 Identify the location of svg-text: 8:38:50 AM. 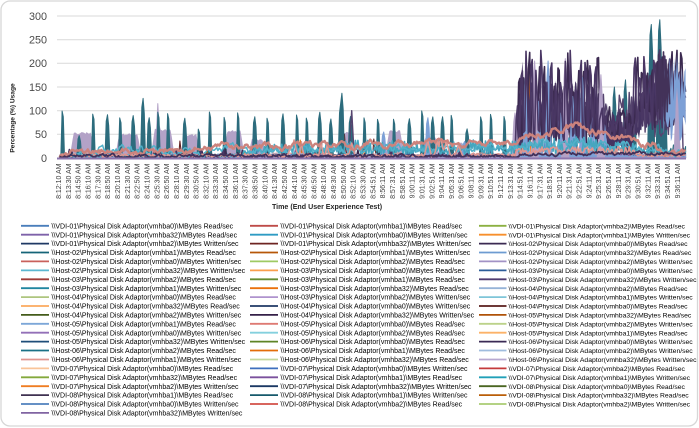
(256, 181).